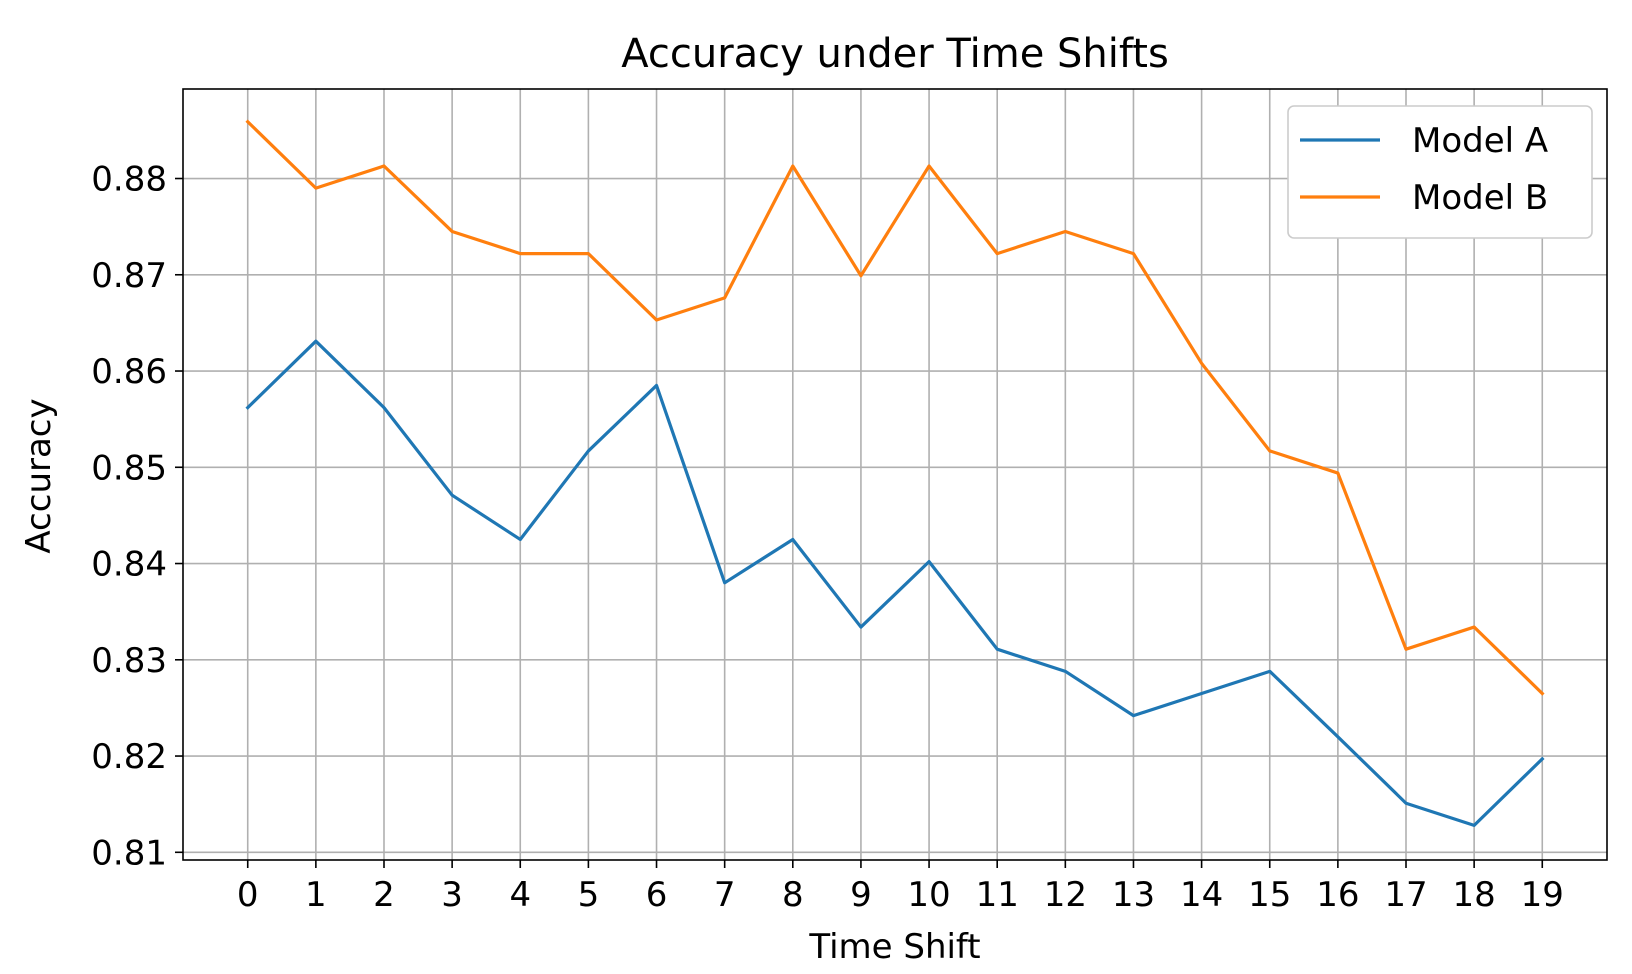 Image resolution: width=1632 pixels, height=974 pixels. Describe the element at coordinates (1480, 141) in the screenshot. I see `legend-label-model-a: Model A` at that location.